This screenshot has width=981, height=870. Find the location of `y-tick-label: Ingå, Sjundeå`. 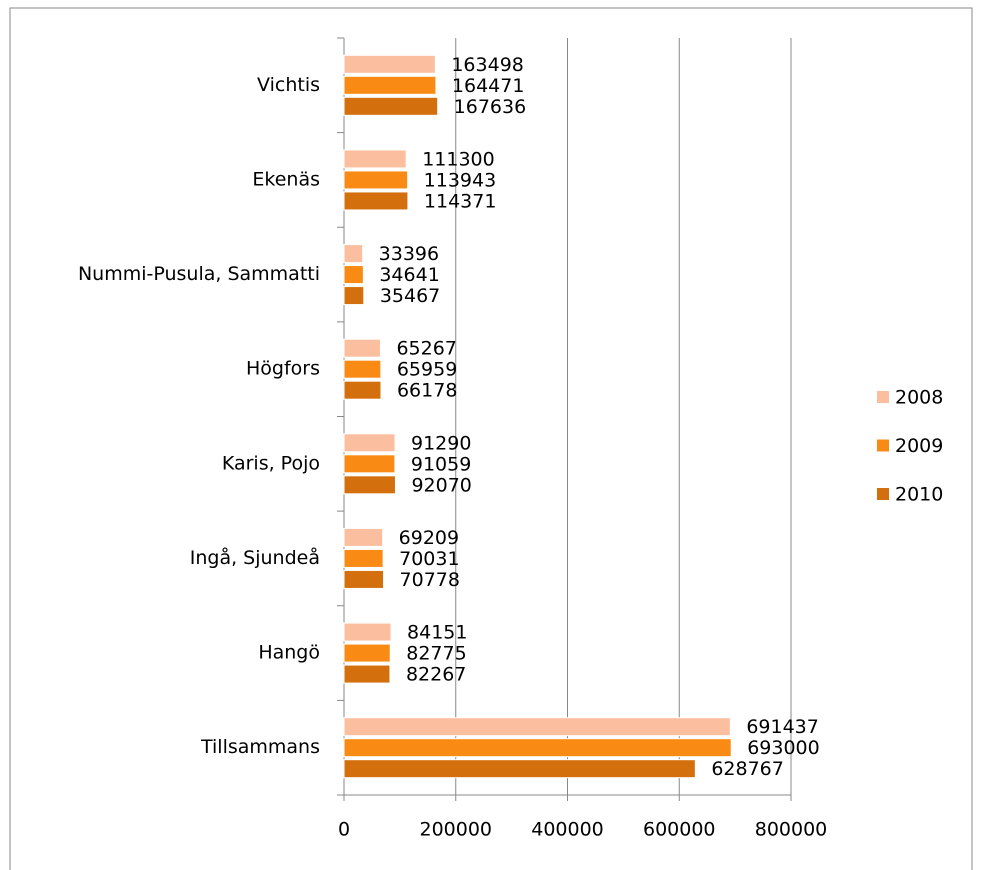

y-tick-label: Ingå, Sjundeå is located at coordinates (255, 557).